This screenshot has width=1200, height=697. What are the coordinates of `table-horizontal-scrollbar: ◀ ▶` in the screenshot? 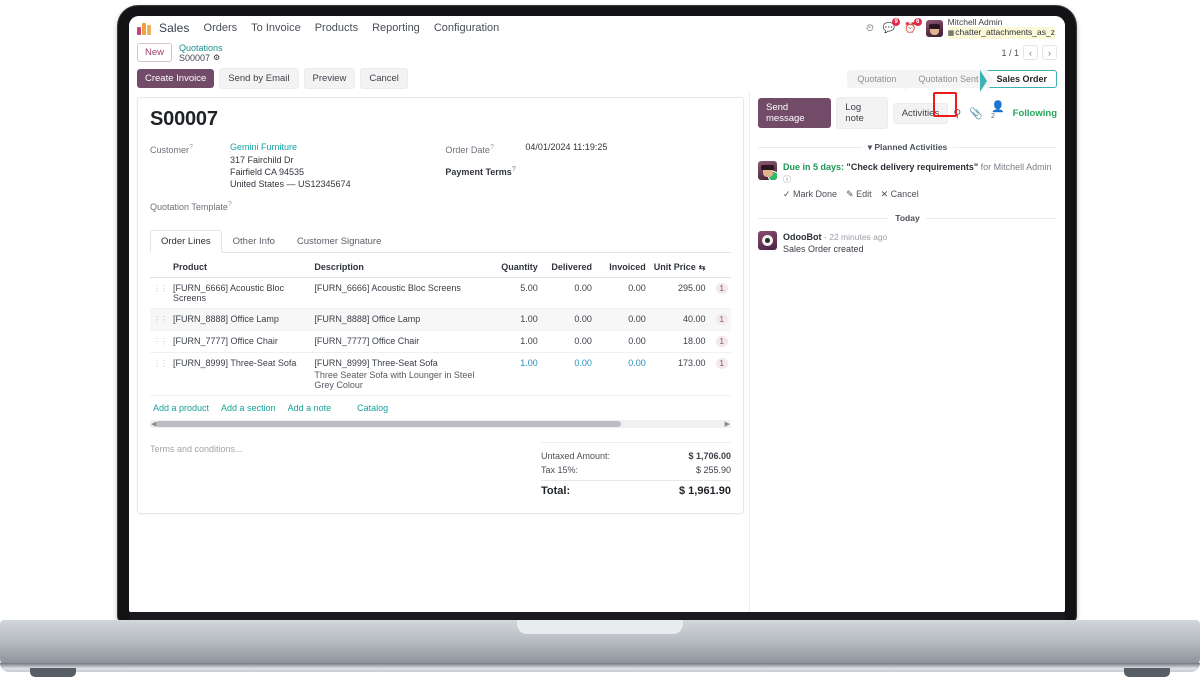 It's located at (440, 424).